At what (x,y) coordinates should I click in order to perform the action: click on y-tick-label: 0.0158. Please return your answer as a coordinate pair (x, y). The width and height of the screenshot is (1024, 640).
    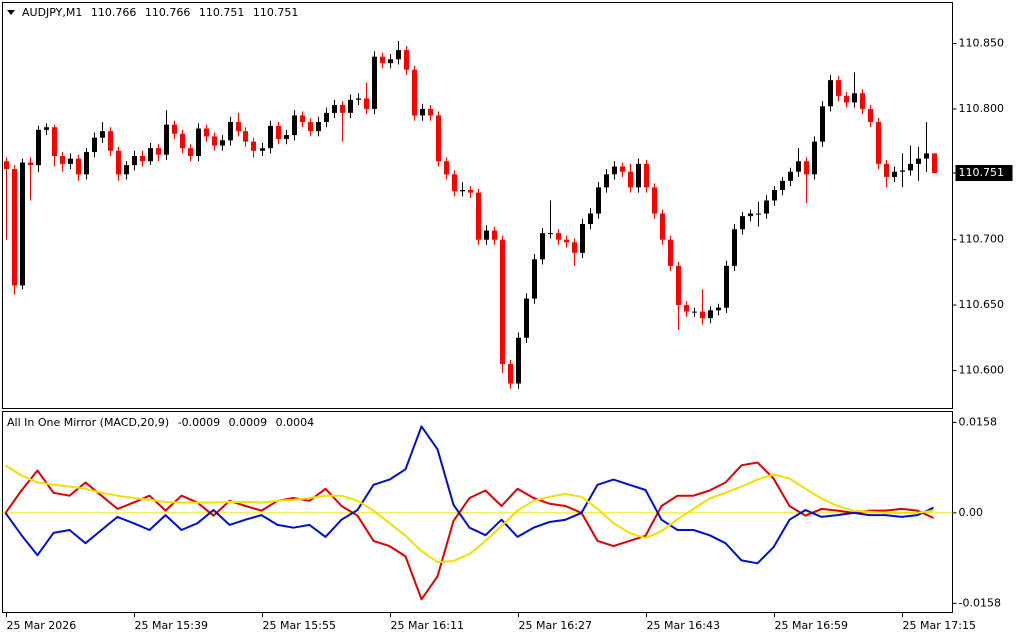
    Looking at the image, I should click on (978, 421).